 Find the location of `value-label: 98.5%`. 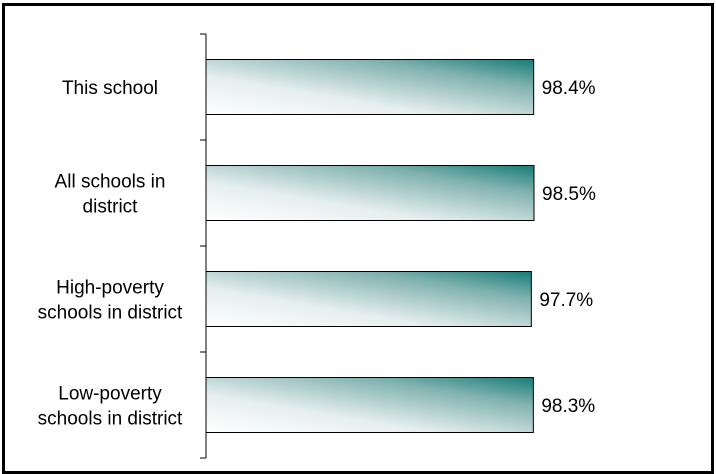

value-label: 98.5% is located at coordinates (569, 194).